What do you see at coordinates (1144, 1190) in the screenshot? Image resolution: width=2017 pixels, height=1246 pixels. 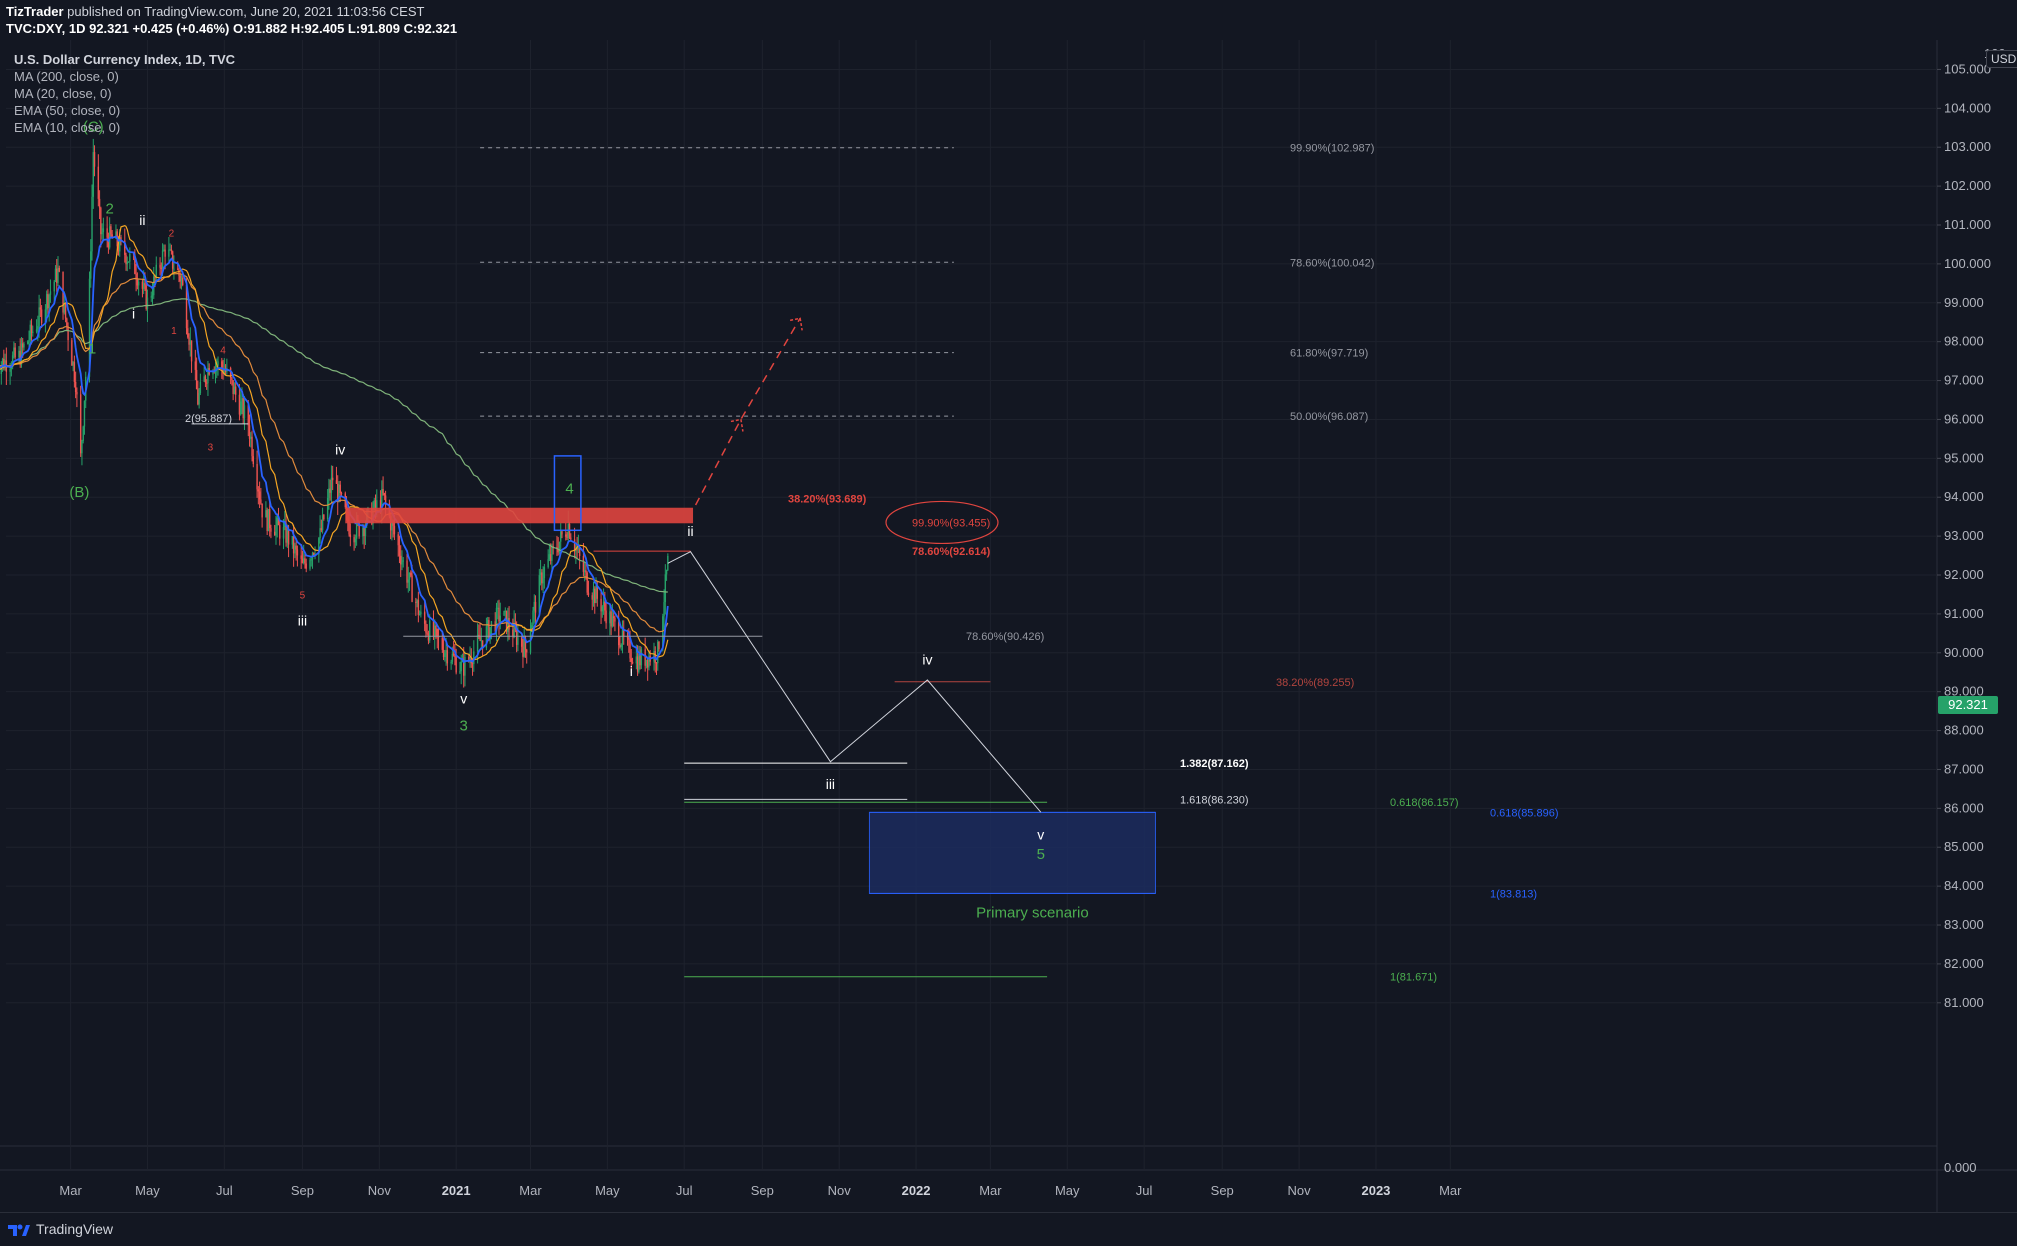 I see `x-tick-label: Jul` at bounding box center [1144, 1190].